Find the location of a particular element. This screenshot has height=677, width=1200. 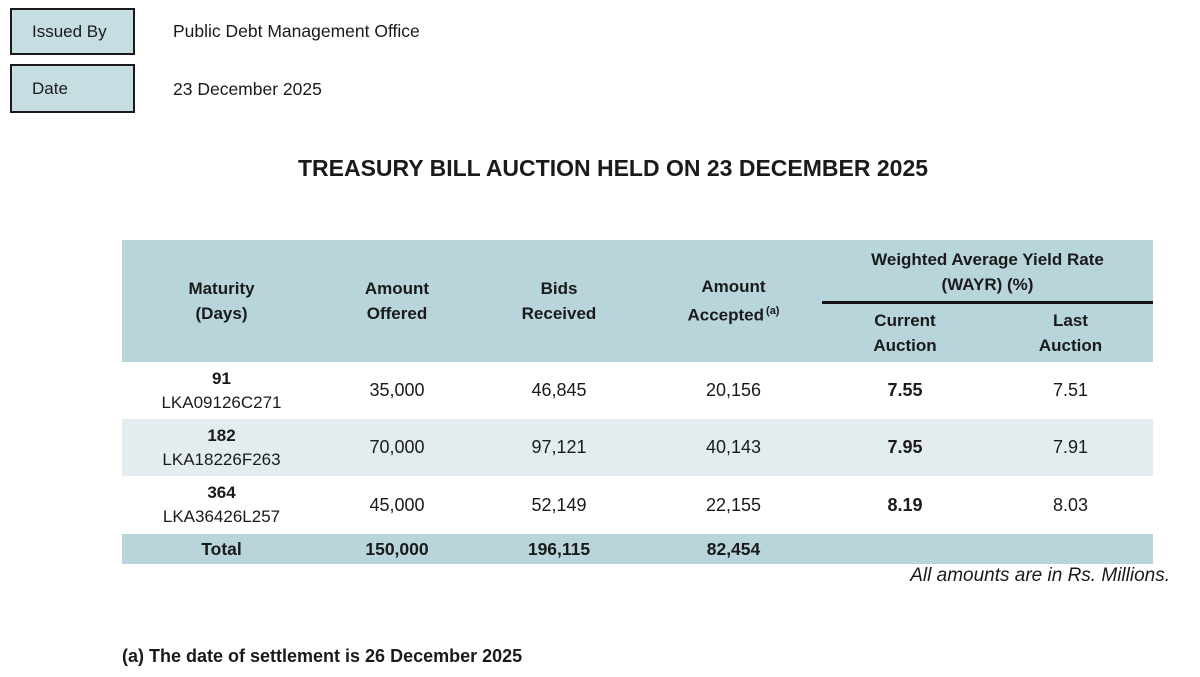

wayr-divider-line is located at coordinates (987, 302).